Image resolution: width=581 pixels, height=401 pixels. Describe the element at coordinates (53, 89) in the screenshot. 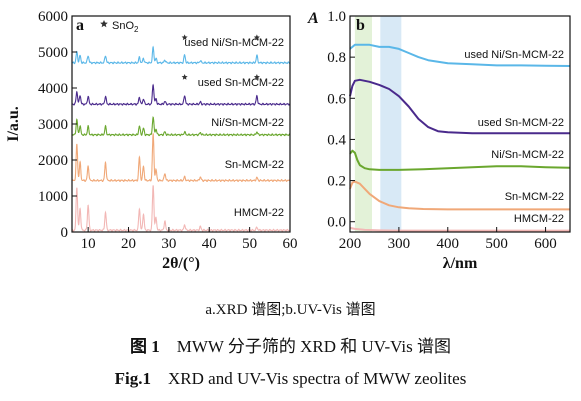

I see `y-tick-label: 4000` at that location.